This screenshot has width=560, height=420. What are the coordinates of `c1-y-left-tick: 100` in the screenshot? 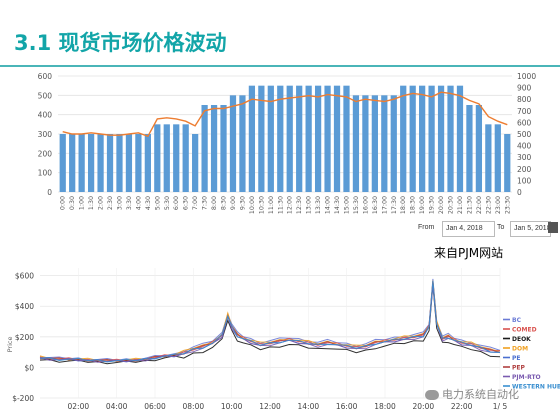 It's located at (45, 173).